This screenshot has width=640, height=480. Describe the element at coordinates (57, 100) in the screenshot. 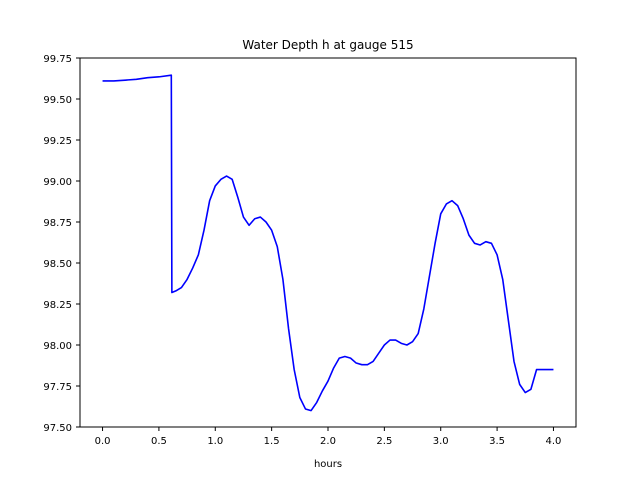

I see `y-tick-label: 99.50` at that location.